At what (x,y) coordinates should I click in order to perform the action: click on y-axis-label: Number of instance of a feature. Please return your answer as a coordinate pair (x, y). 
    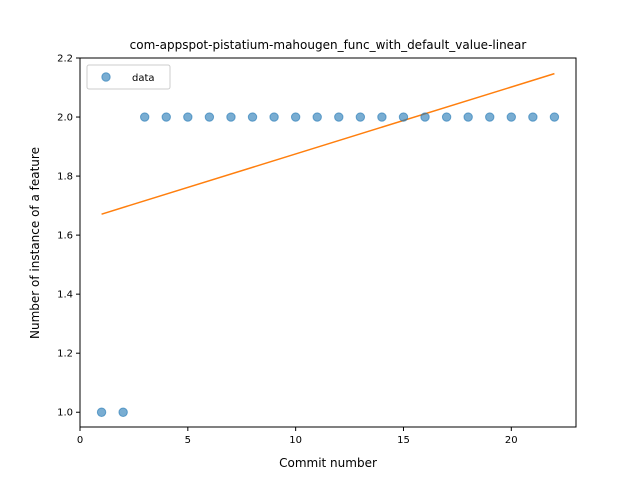
    Looking at the image, I should click on (35, 243).